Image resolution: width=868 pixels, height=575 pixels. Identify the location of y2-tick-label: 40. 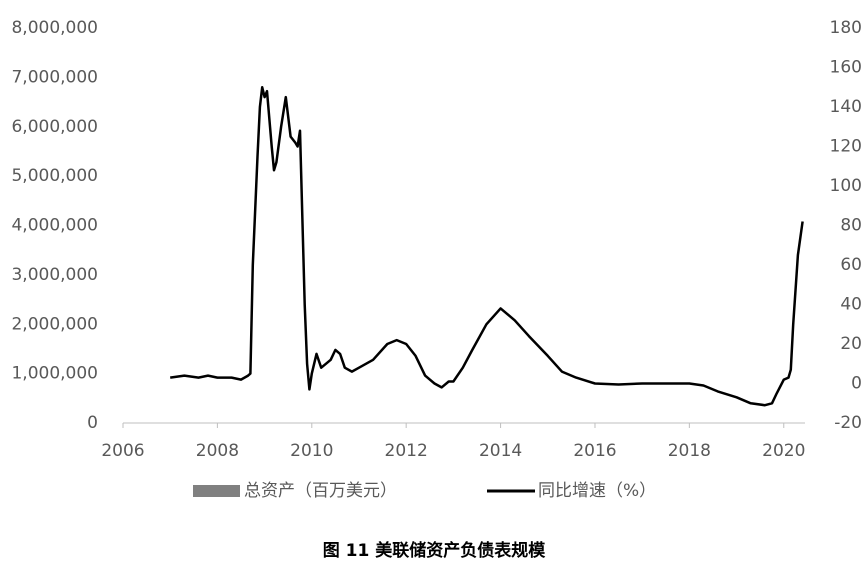
(851, 305).